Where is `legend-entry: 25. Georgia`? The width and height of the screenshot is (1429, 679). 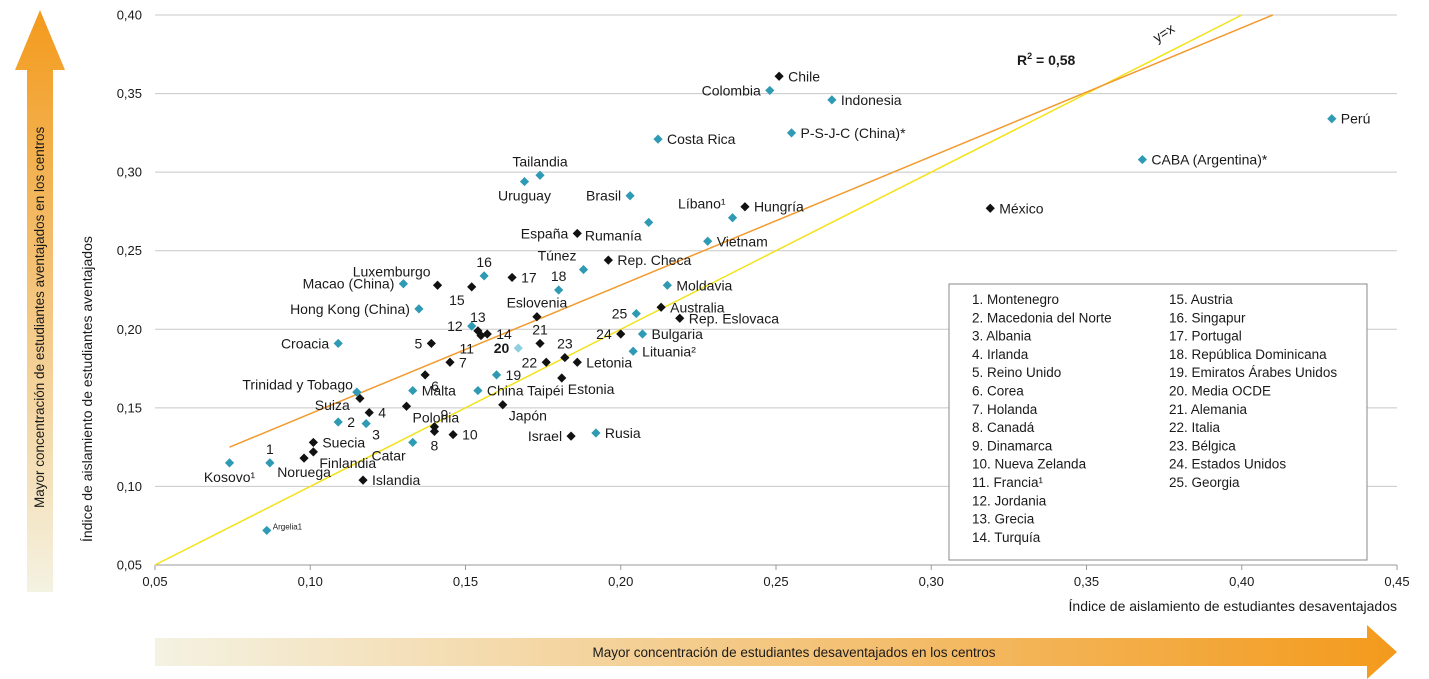 legend-entry: 25. Georgia is located at coordinates (1204, 482).